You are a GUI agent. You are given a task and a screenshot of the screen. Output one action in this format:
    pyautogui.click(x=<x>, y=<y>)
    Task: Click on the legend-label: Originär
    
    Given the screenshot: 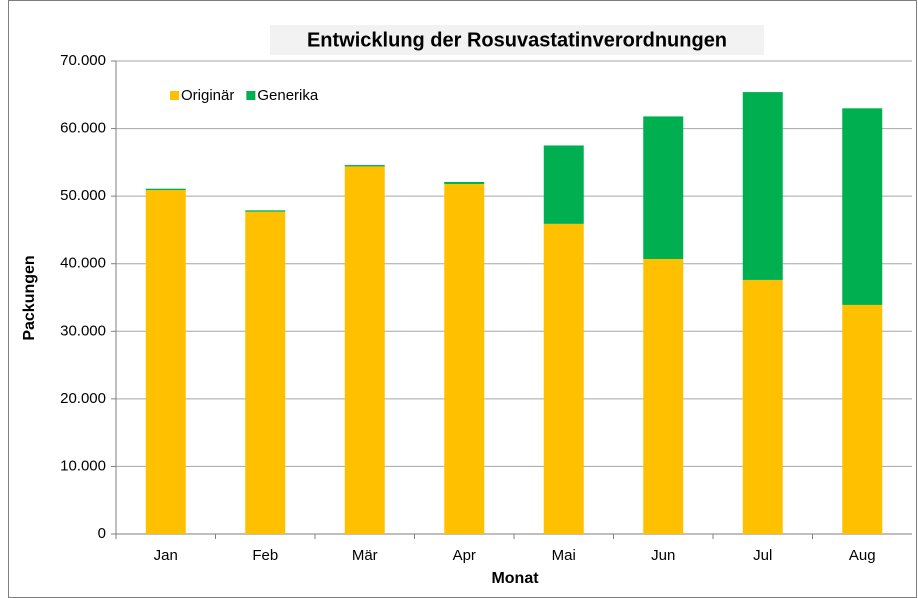 What is the action you would take?
    pyautogui.click(x=207, y=95)
    